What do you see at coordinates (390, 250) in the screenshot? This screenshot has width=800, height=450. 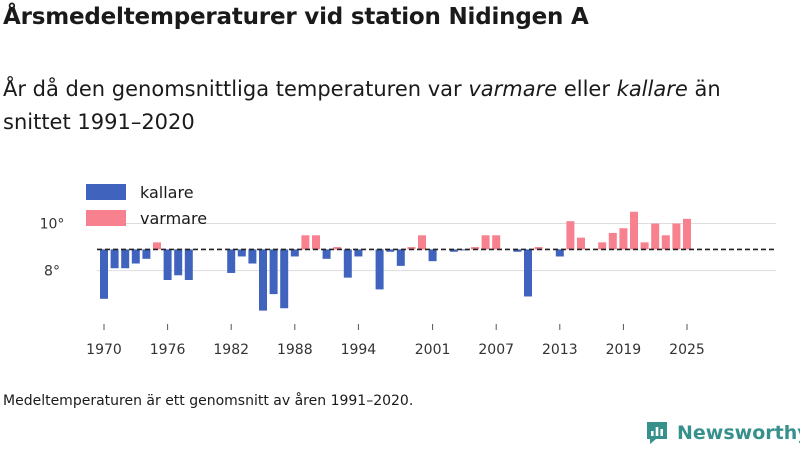 I see `bar-1997` at bounding box center [390, 250].